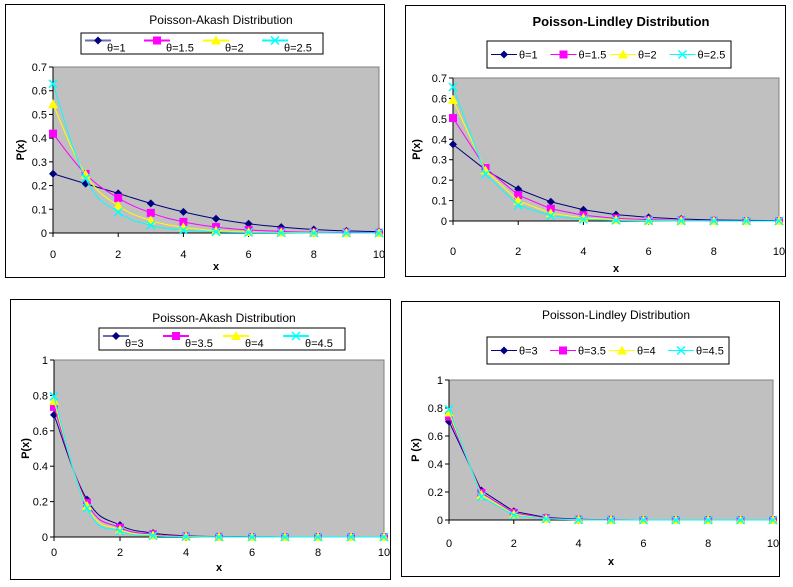  I want to click on y-tick-label: 0.4, so click(40, 467).